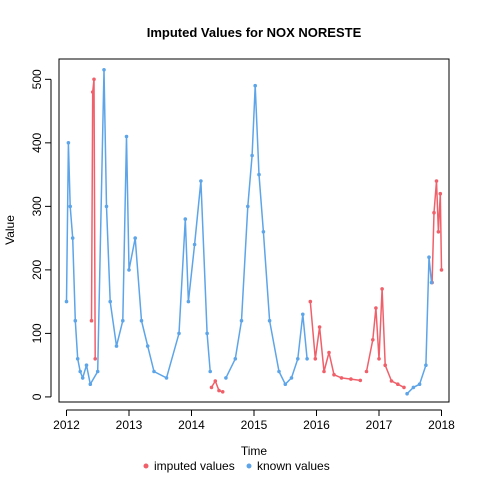 This screenshot has width=480, height=480. Describe the element at coordinates (316, 425) in the screenshot. I see `x-tick-label: 2016` at that location.